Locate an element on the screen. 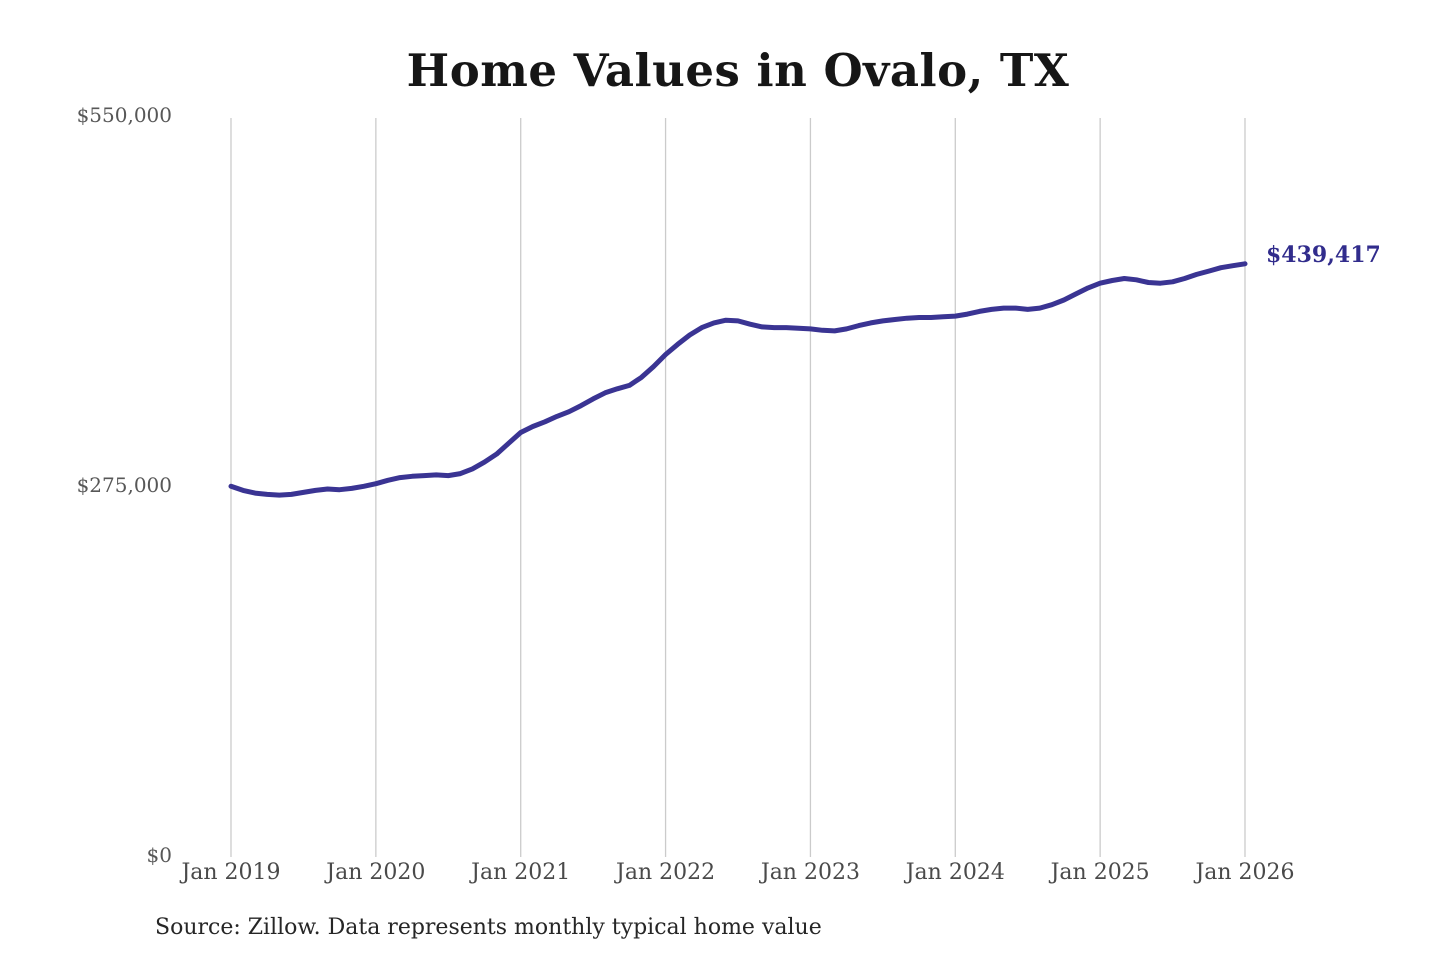  y-axis-tick-label: $0 is located at coordinates (159, 855).